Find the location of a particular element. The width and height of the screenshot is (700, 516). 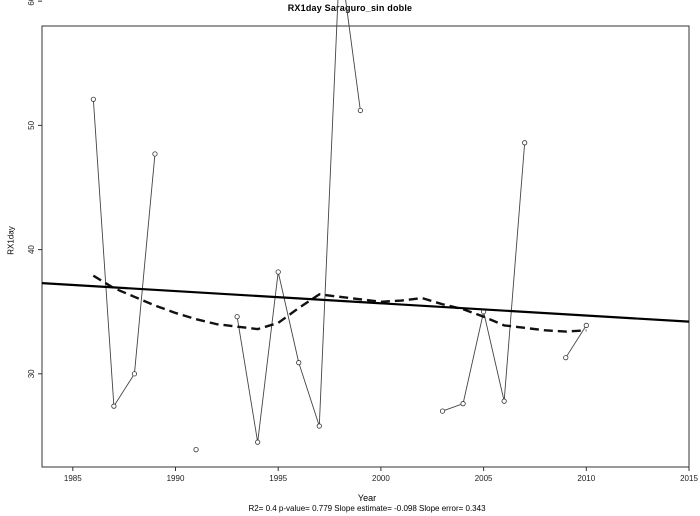

x-tick-label: 1995 is located at coordinates (278, 478).